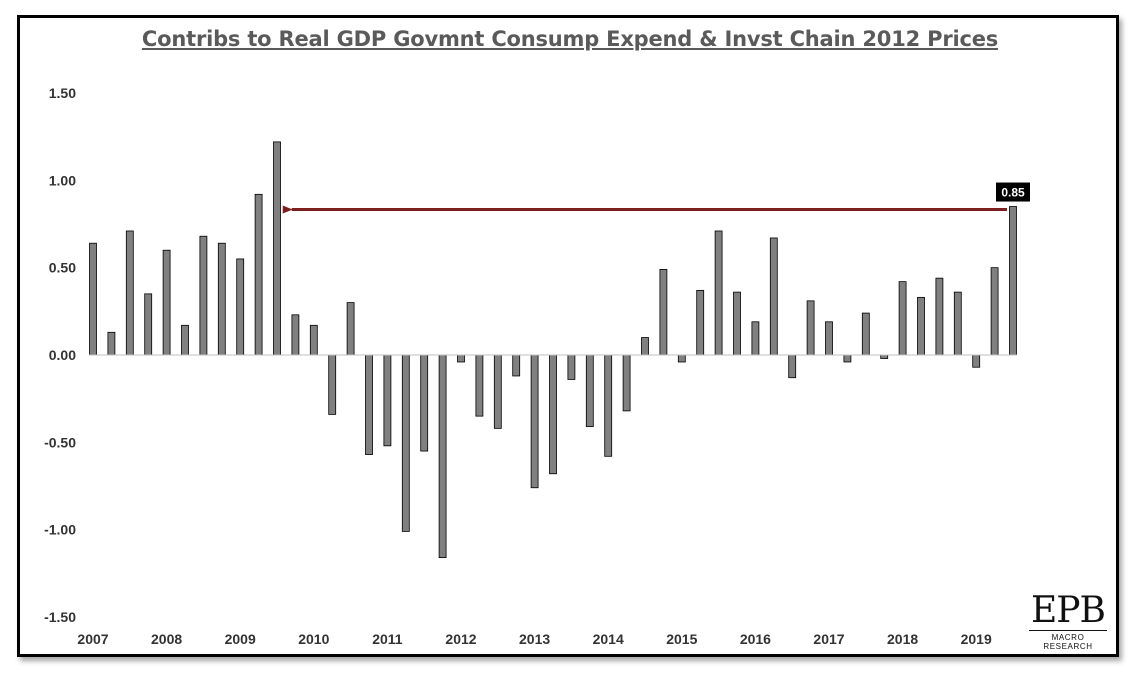  Describe the element at coordinates (313, 639) in the screenshot. I see `x-tick-label: 2010` at that location.